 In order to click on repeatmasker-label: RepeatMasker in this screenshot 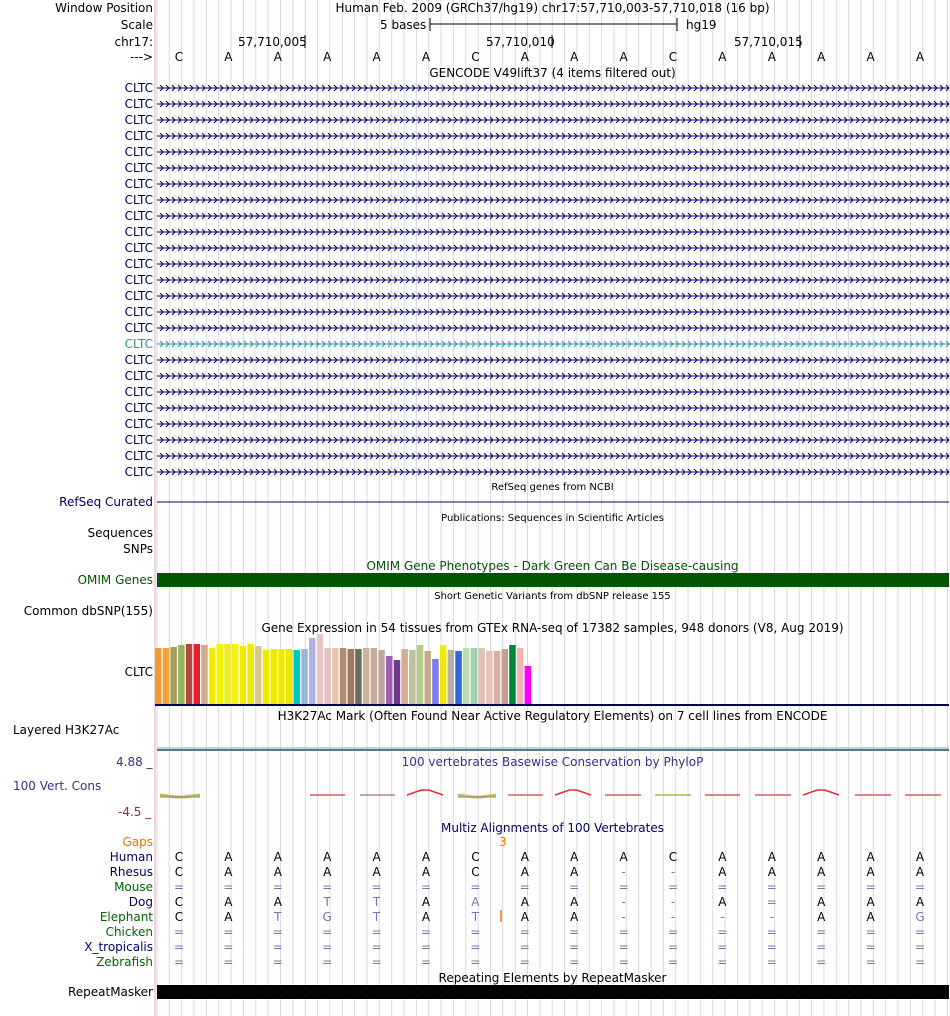, I will do `click(110, 992)`.